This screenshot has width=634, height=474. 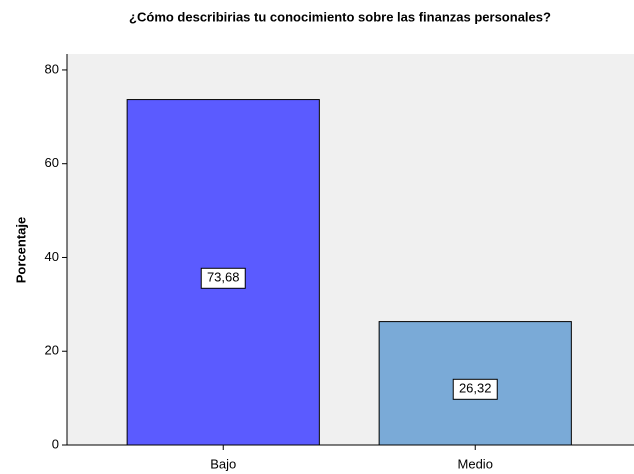 What do you see at coordinates (475, 463) in the screenshot?
I see `x-tick-label: Medio` at bounding box center [475, 463].